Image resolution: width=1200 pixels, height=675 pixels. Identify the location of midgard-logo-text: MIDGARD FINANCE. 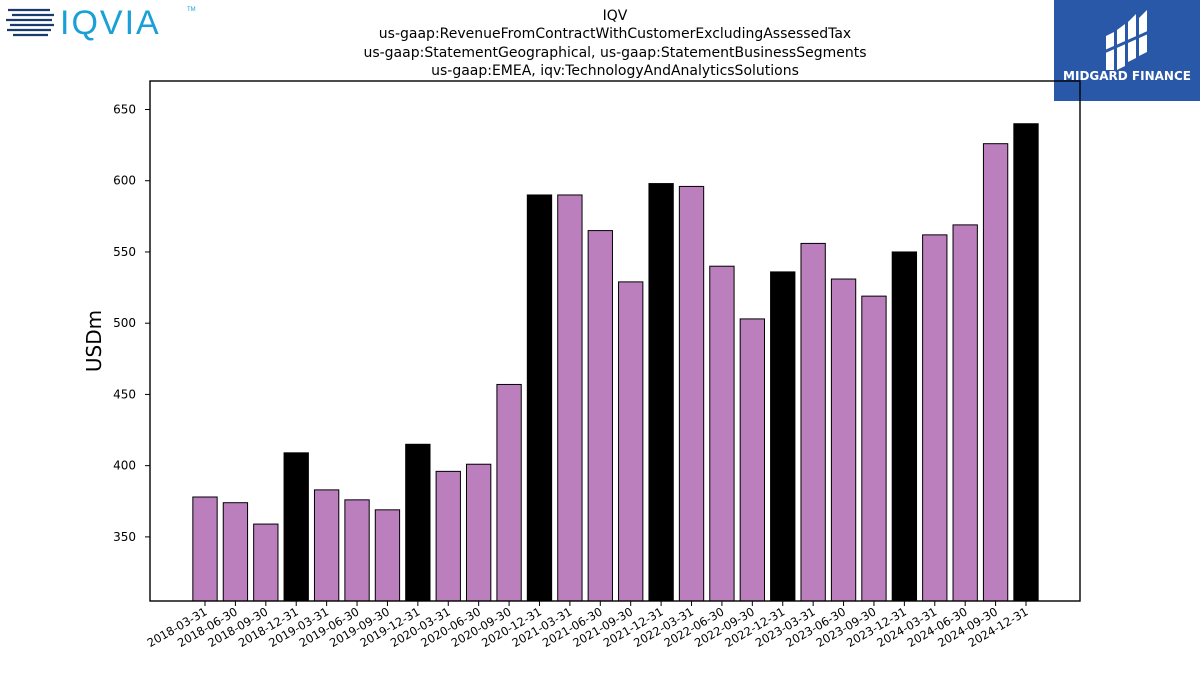
(1127, 76).